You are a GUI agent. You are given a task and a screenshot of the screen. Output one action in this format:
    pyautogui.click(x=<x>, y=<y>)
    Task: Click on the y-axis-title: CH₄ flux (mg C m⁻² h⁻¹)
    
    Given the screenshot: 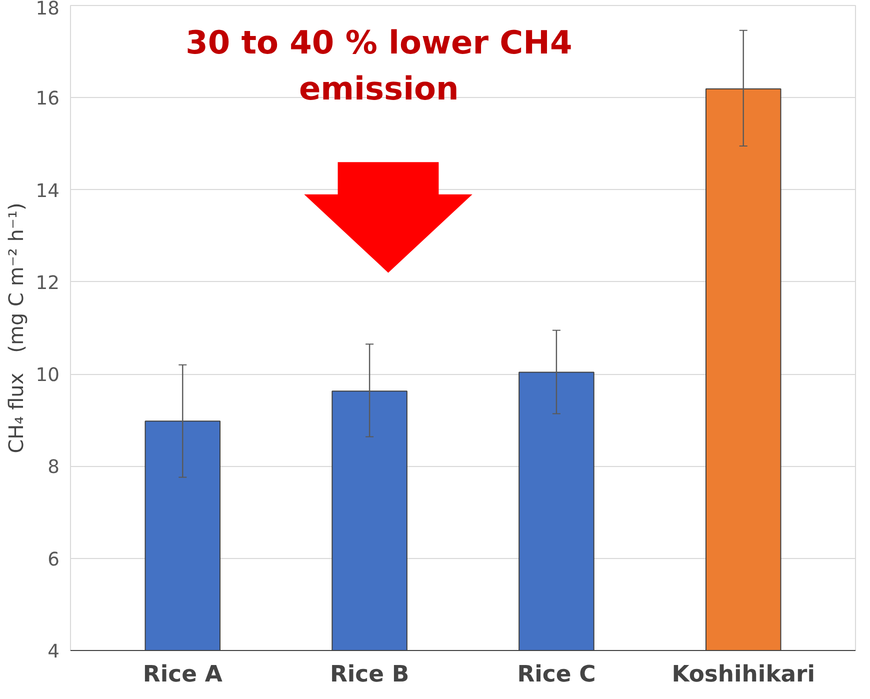 What is the action you would take?
    pyautogui.click(x=16, y=328)
    